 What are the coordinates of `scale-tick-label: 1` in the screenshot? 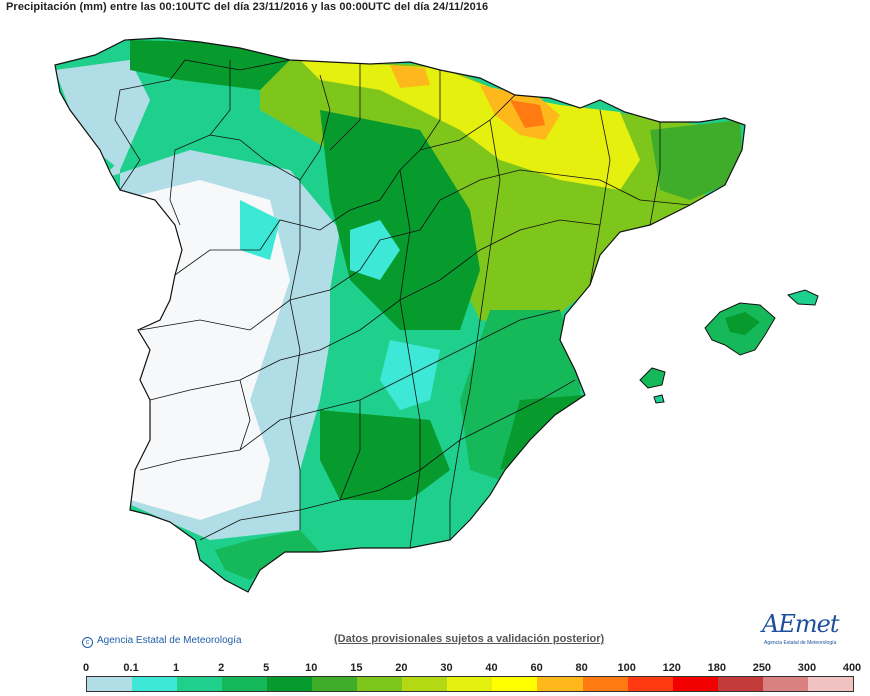 It's located at (176, 668).